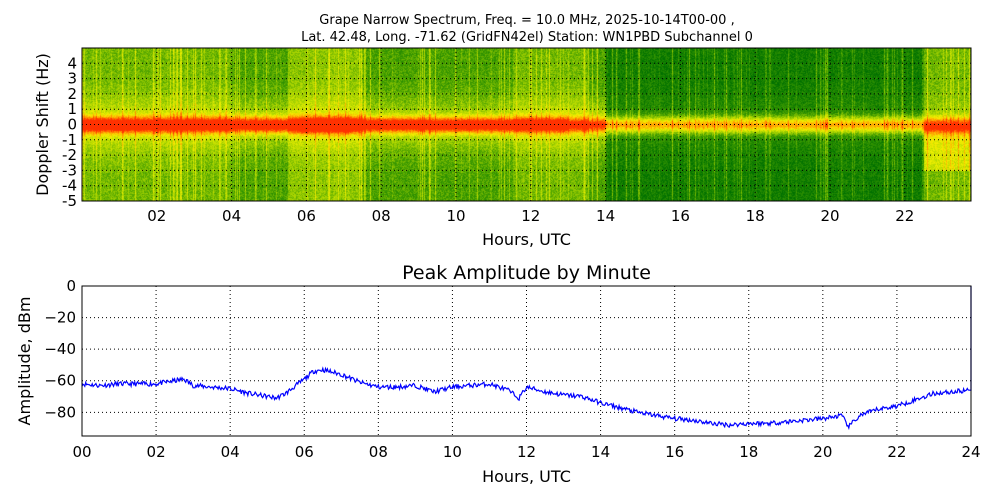 The width and height of the screenshot is (1000, 500). Describe the element at coordinates (156, 452) in the screenshot. I see `amplitude-x-tick-label: 02` at that location.